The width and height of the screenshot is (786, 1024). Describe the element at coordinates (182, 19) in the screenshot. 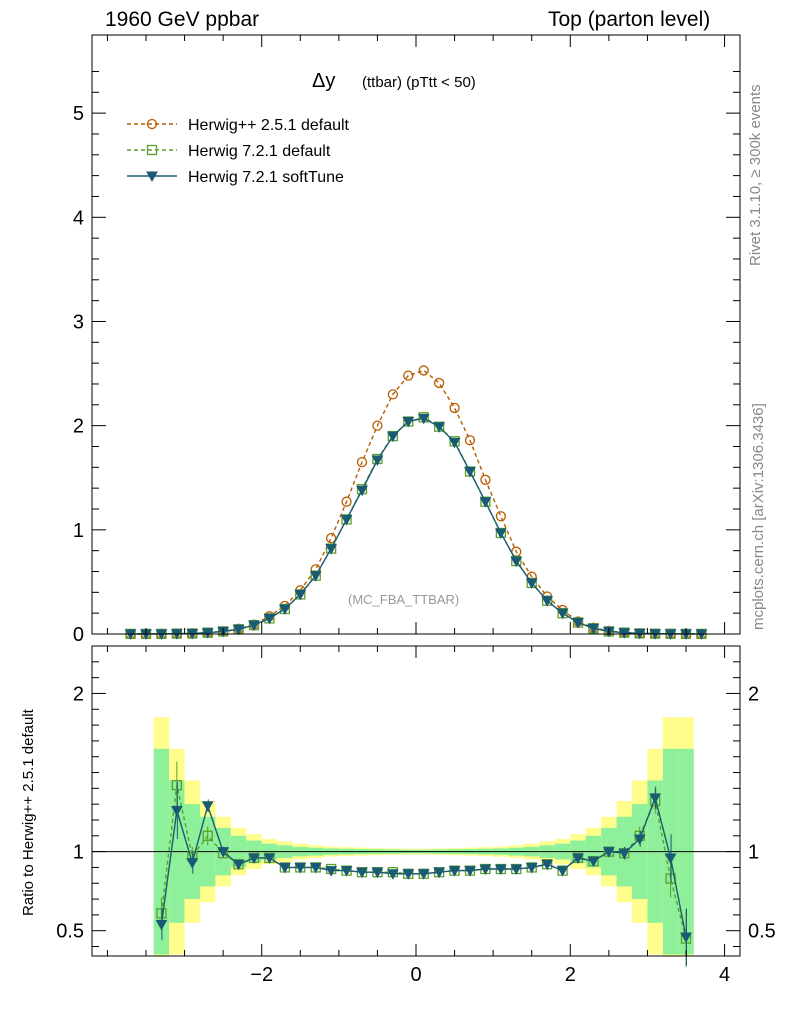

I see `header-left: 1960 GeV ppbar` at that location.